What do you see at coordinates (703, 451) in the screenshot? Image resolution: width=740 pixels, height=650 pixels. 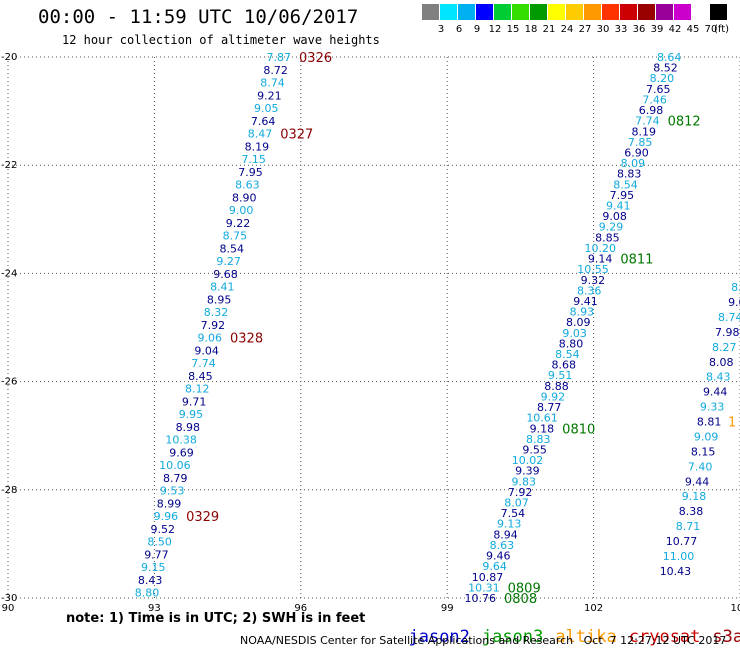 I see `wave-height-value: 8.15` at bounding box center [703, 451].